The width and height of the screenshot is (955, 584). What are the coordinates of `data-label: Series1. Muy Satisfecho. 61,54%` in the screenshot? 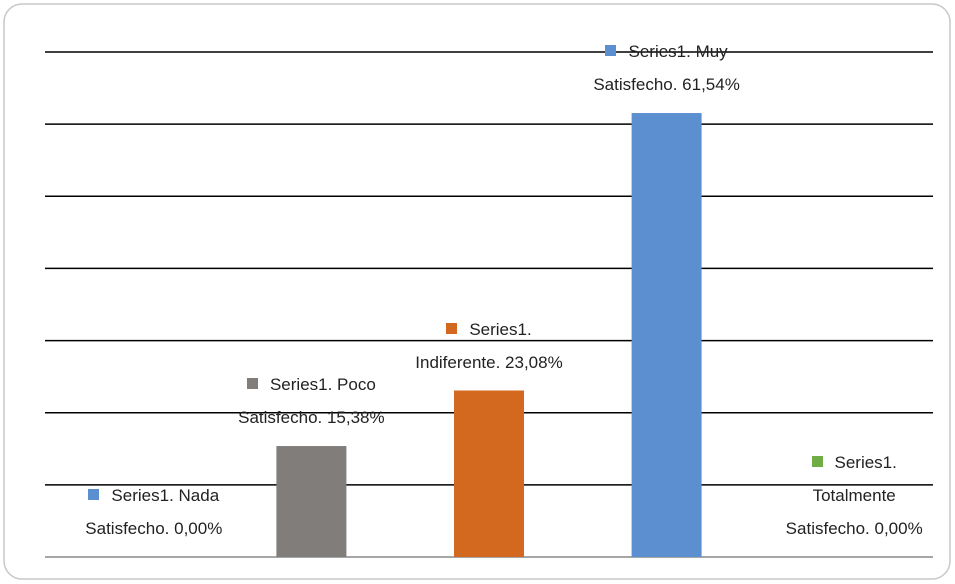 It's located at (667, 68).